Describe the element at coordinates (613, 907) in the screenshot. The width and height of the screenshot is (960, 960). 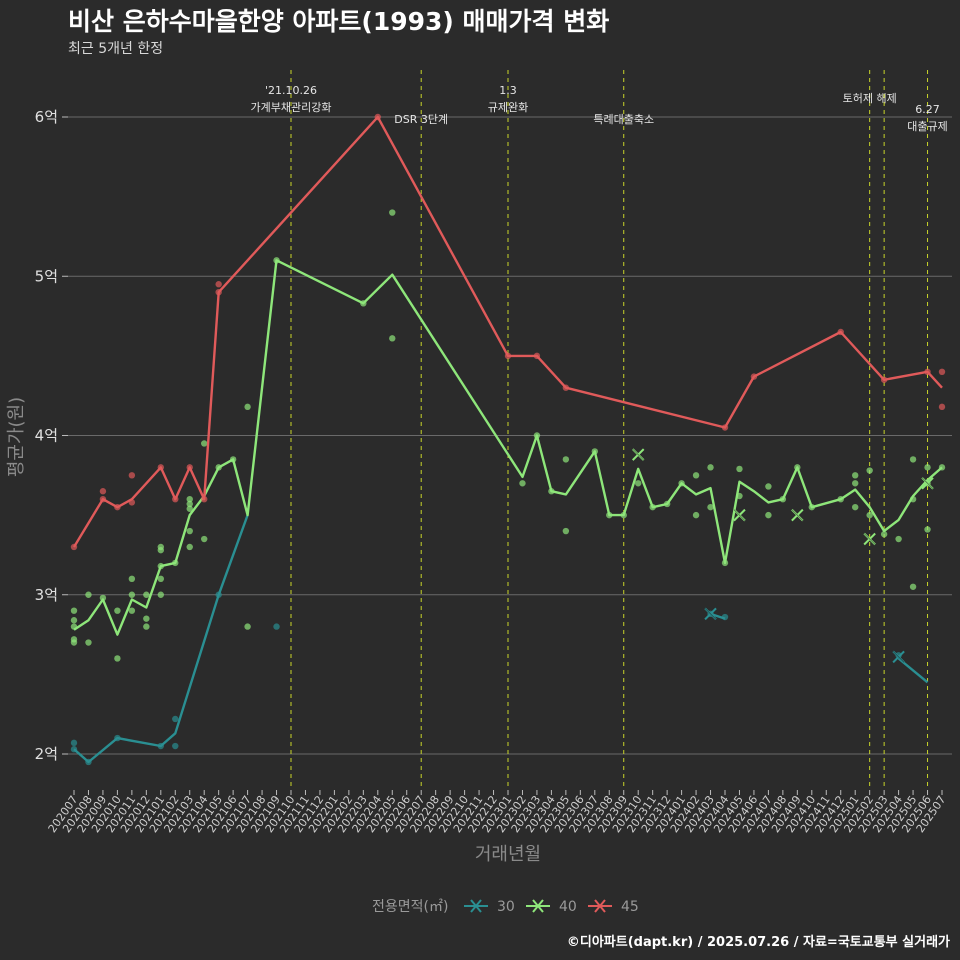
I see `legend-item-45: 45` at that location.